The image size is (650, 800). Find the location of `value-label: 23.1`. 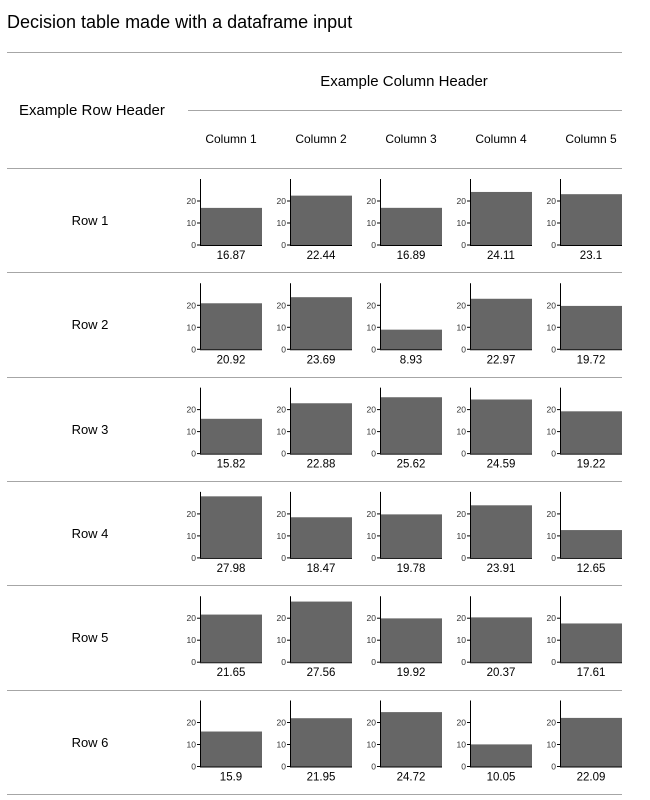

value-label: 23.1 is located at coordinates (591, 256).